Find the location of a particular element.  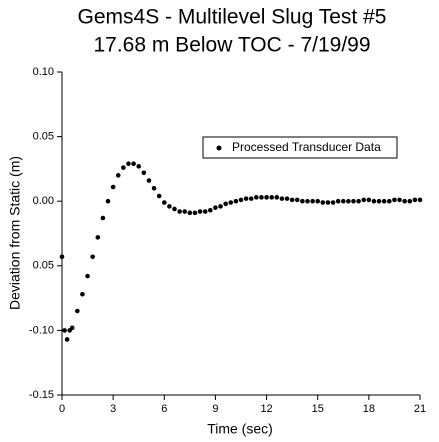

x-tick-label: 15 is located at coordinates (318, 409).